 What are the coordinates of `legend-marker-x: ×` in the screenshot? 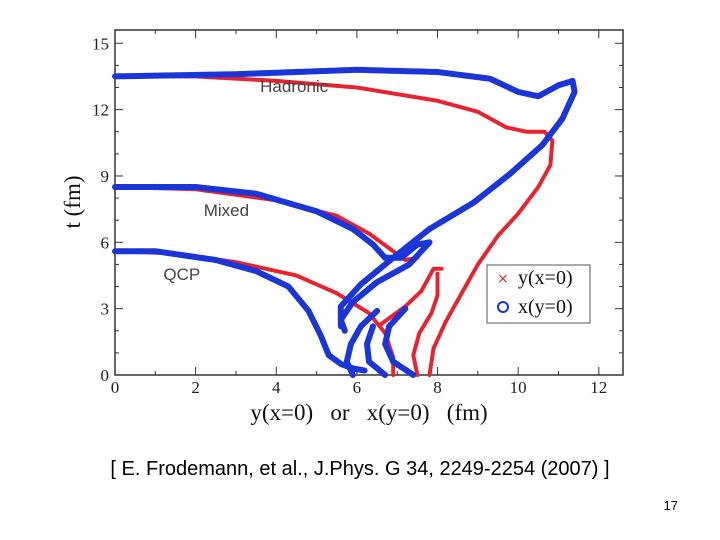 It's located at (503, 279).